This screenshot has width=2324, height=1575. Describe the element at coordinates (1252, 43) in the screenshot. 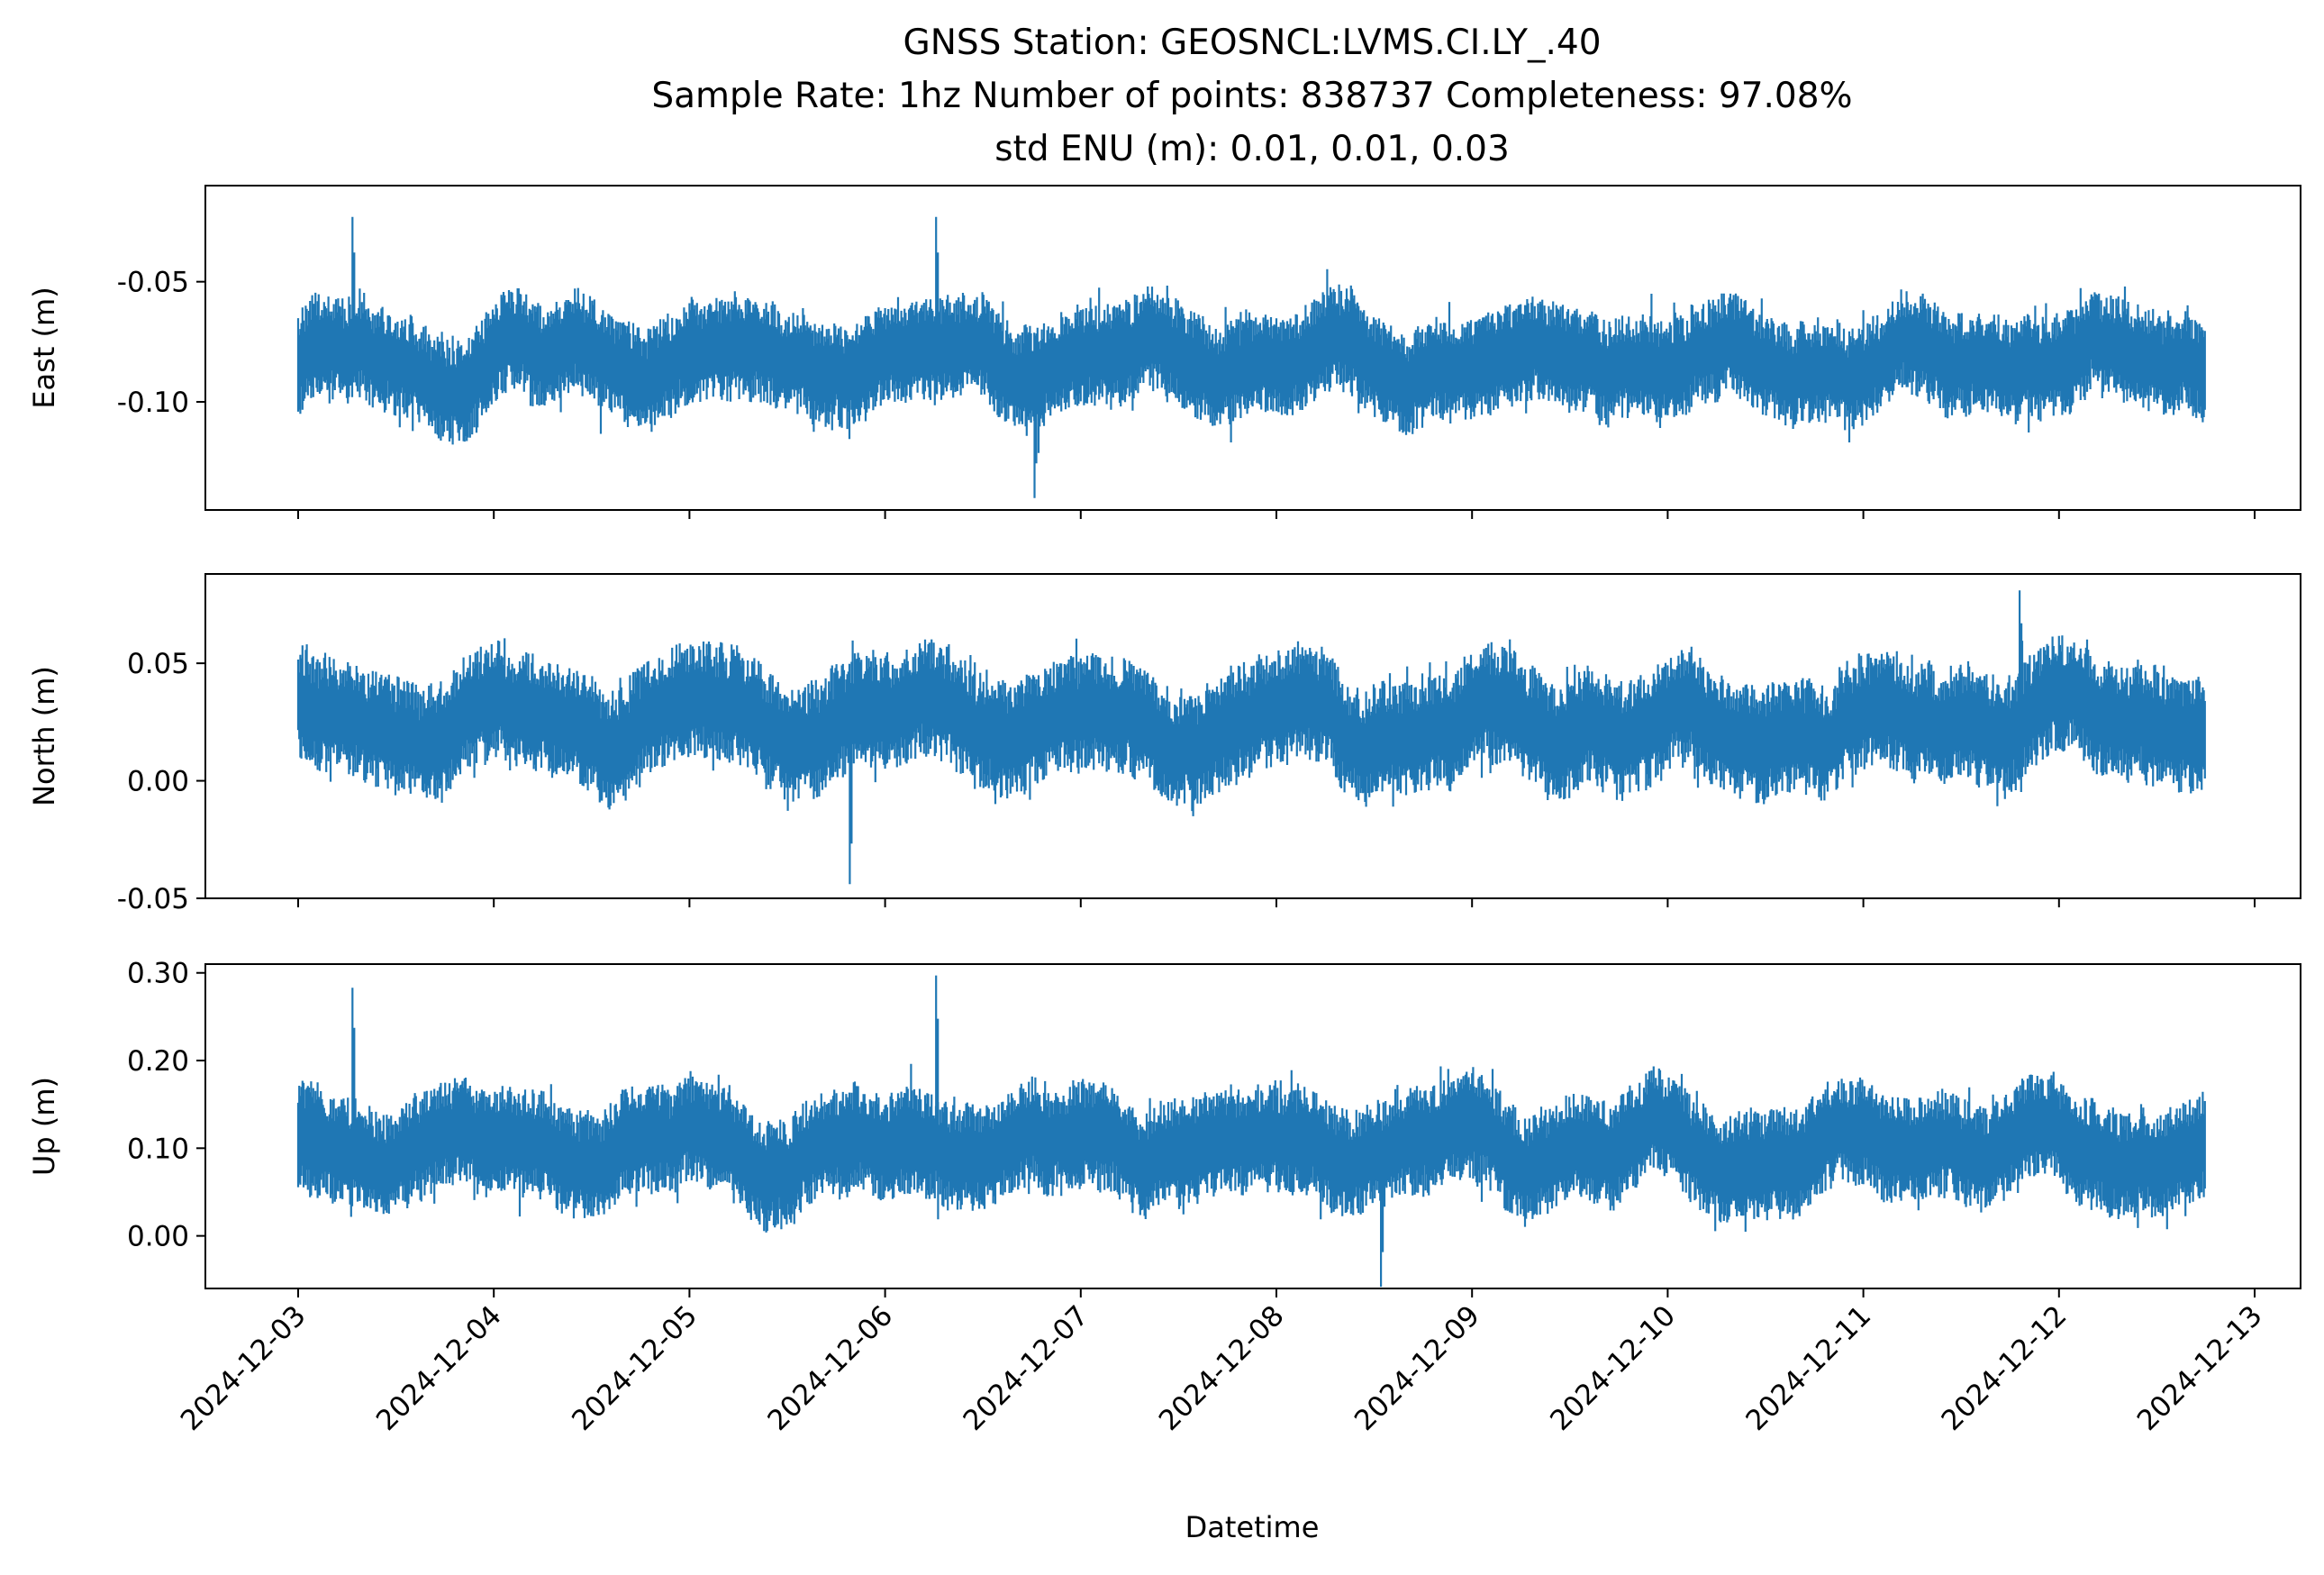

I see `figure-title-line-1: GNSS Station: GEOSNCL:LVMS.CI.LY_.40` at that location.